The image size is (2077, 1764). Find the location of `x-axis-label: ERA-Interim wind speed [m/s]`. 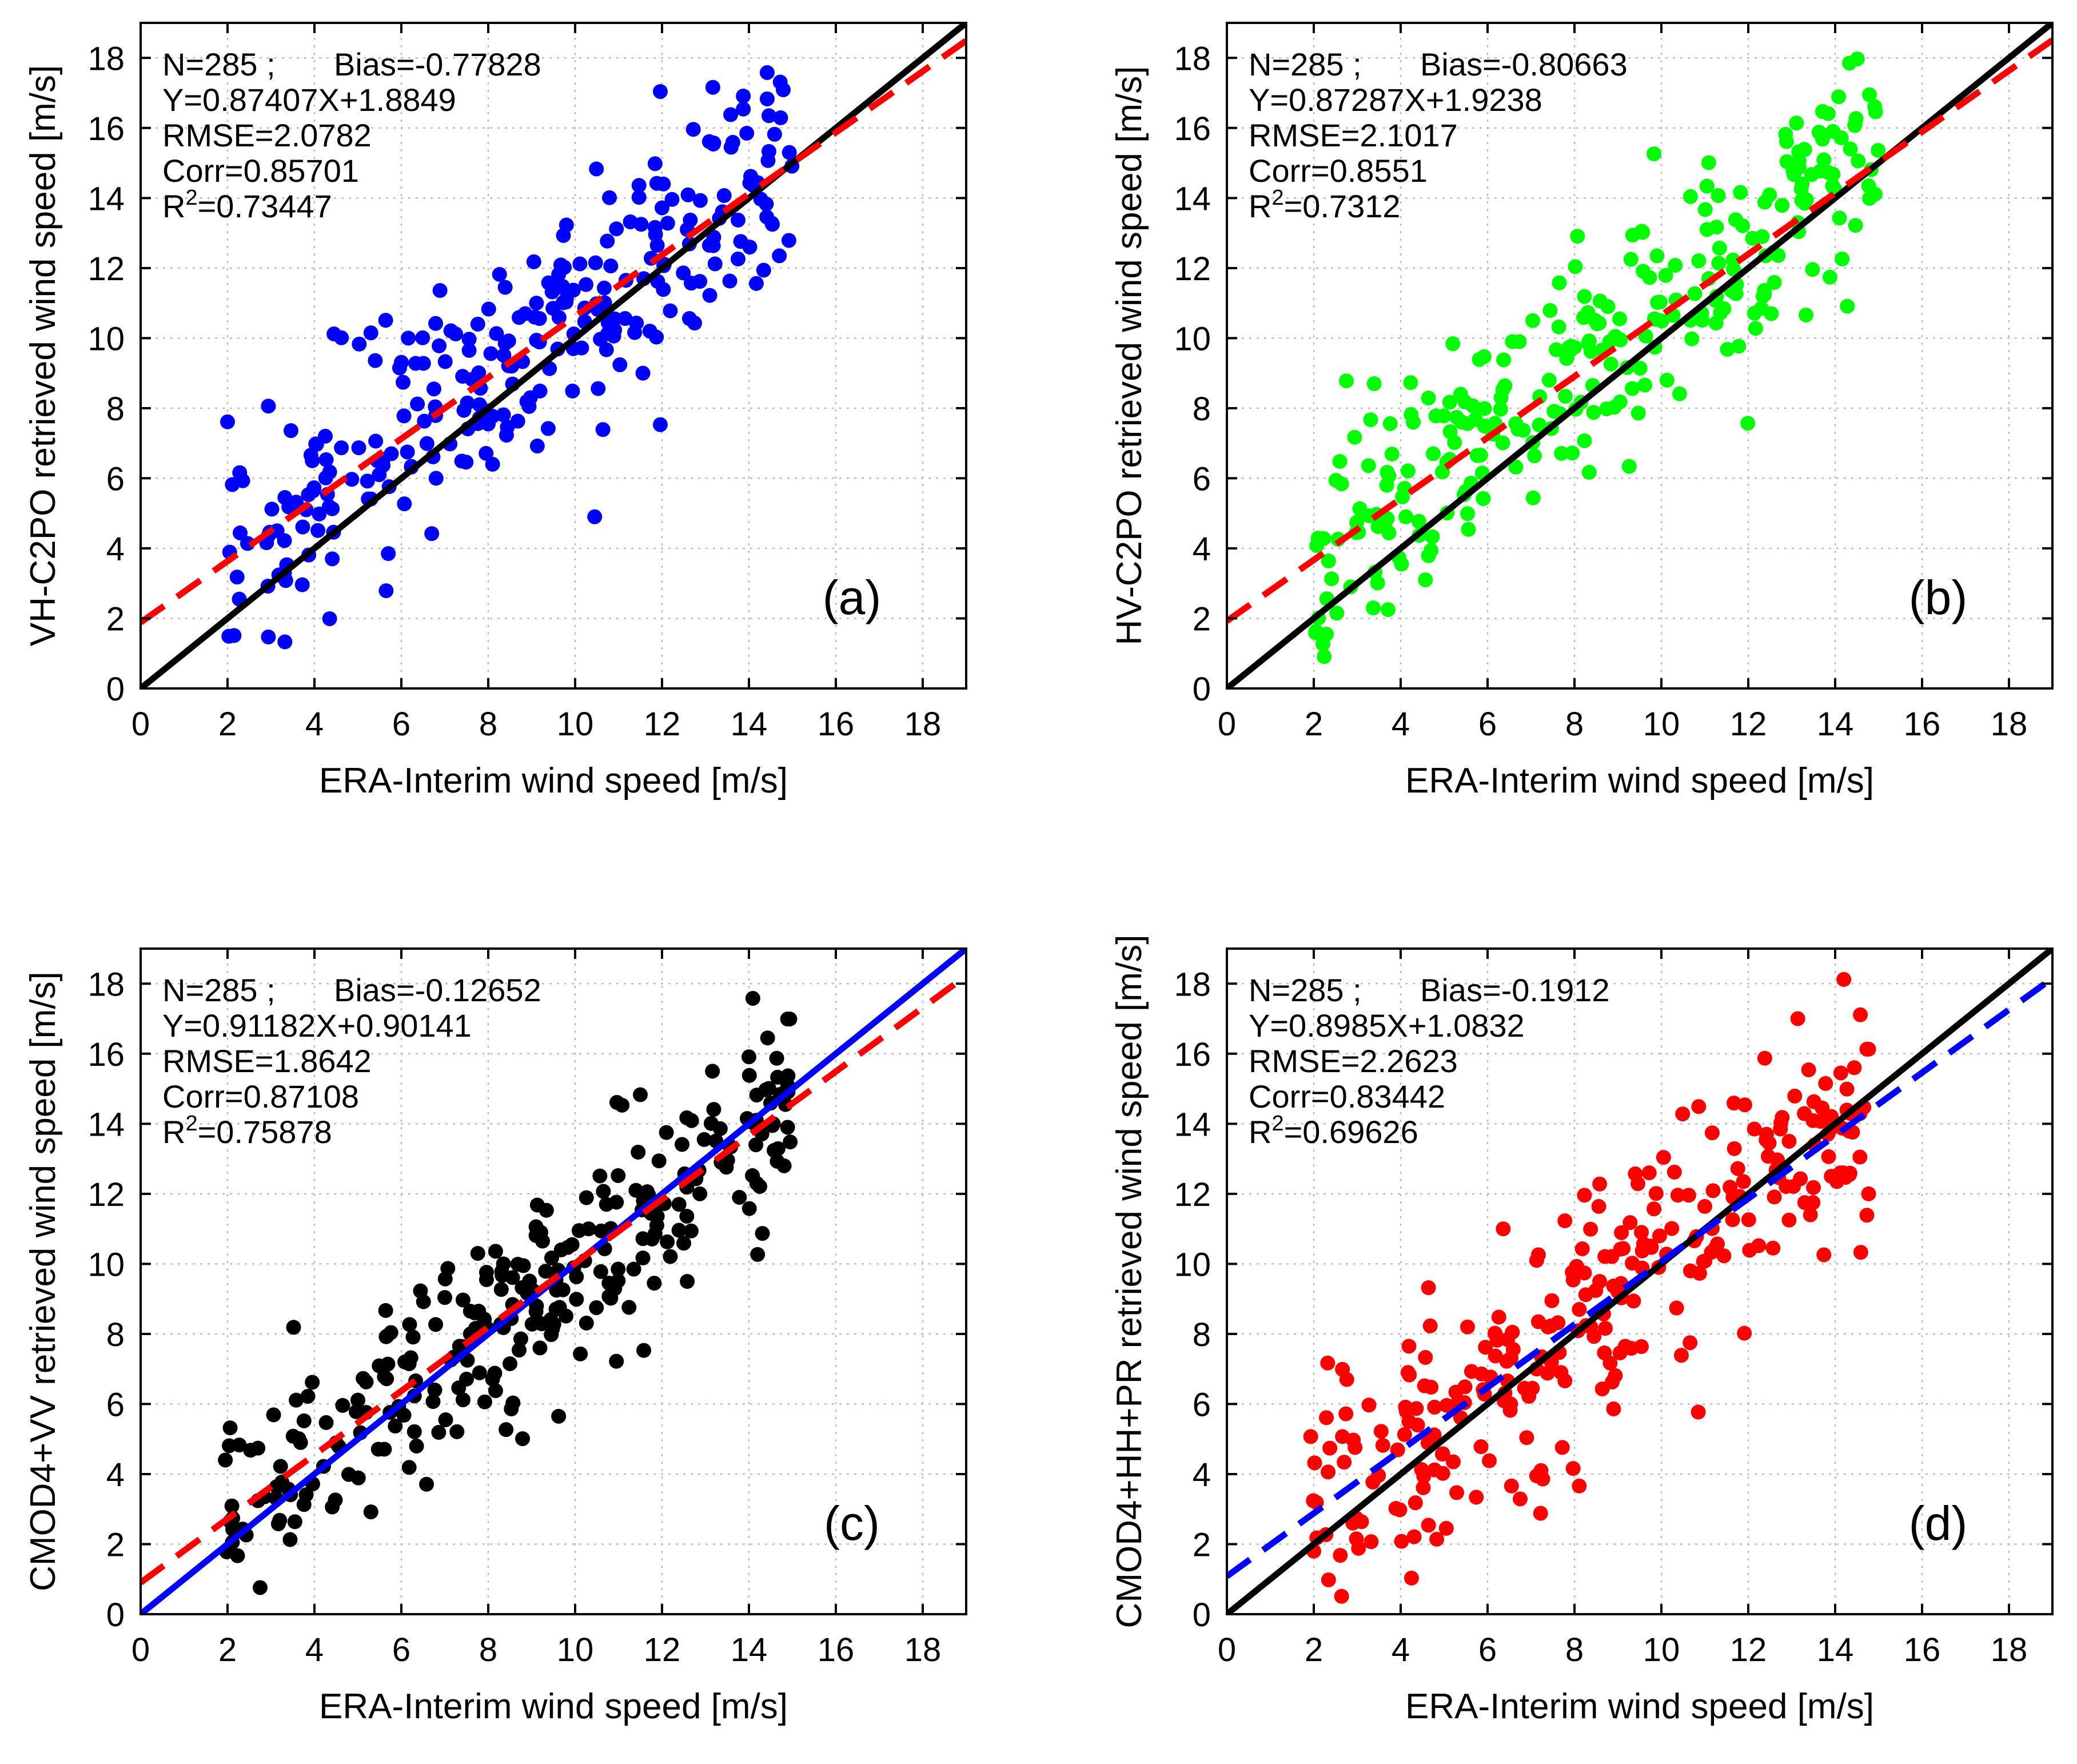

x-axis-label: ERA-Interim wind speed [m/s] is located at coordinates (554, 781).